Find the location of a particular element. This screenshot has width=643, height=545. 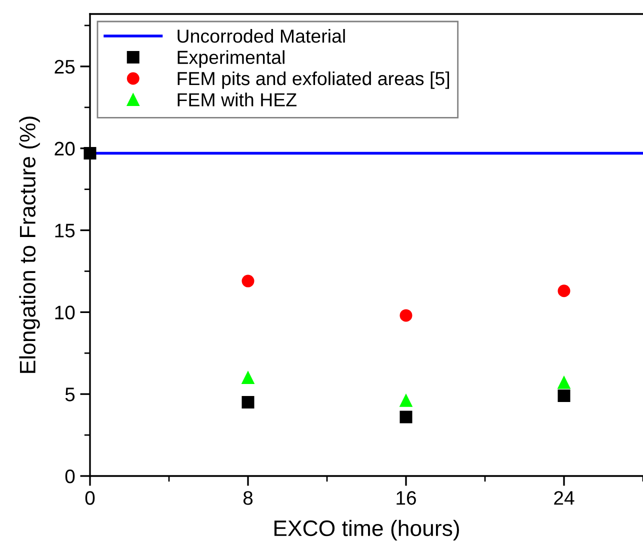

x-tick-label: 8 is located at coordinates (248, 498).